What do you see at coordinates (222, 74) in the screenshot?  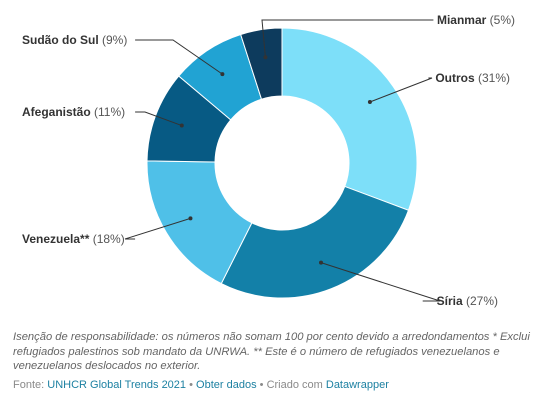 I see `leader-dot-sudao-do-sul` at bounding box center [222, 74].